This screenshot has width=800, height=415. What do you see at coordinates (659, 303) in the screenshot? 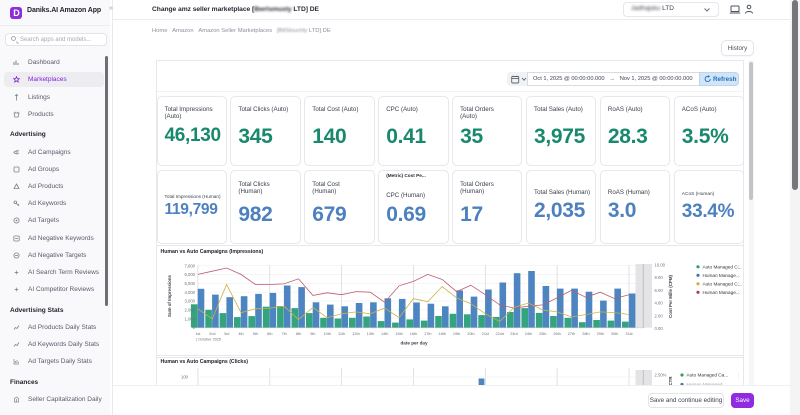
I see `svg-text: 4.00` at bounding box center [659, 303].